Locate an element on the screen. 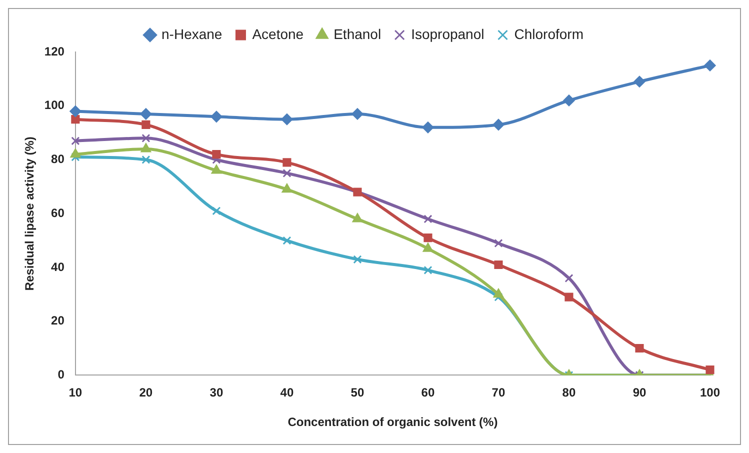 This screenshot has width=749, height=453. y-tick-label: 100 is located at coordinates (54, 105).